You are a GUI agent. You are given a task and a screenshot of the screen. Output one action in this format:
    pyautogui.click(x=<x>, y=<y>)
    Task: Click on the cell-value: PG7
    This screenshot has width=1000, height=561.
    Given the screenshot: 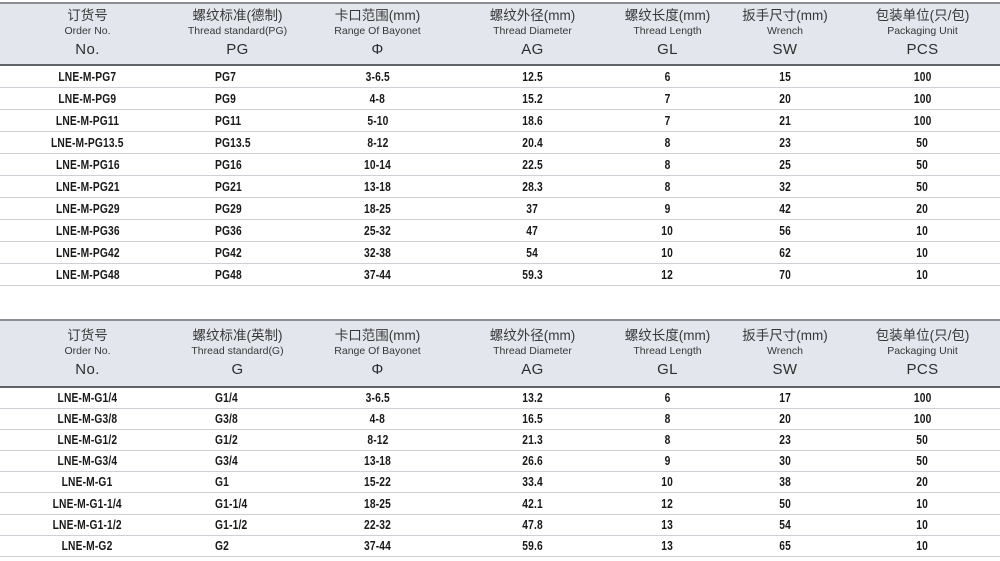 What is the action you would take?
    pyautogui.click(x=226, y=76)
    